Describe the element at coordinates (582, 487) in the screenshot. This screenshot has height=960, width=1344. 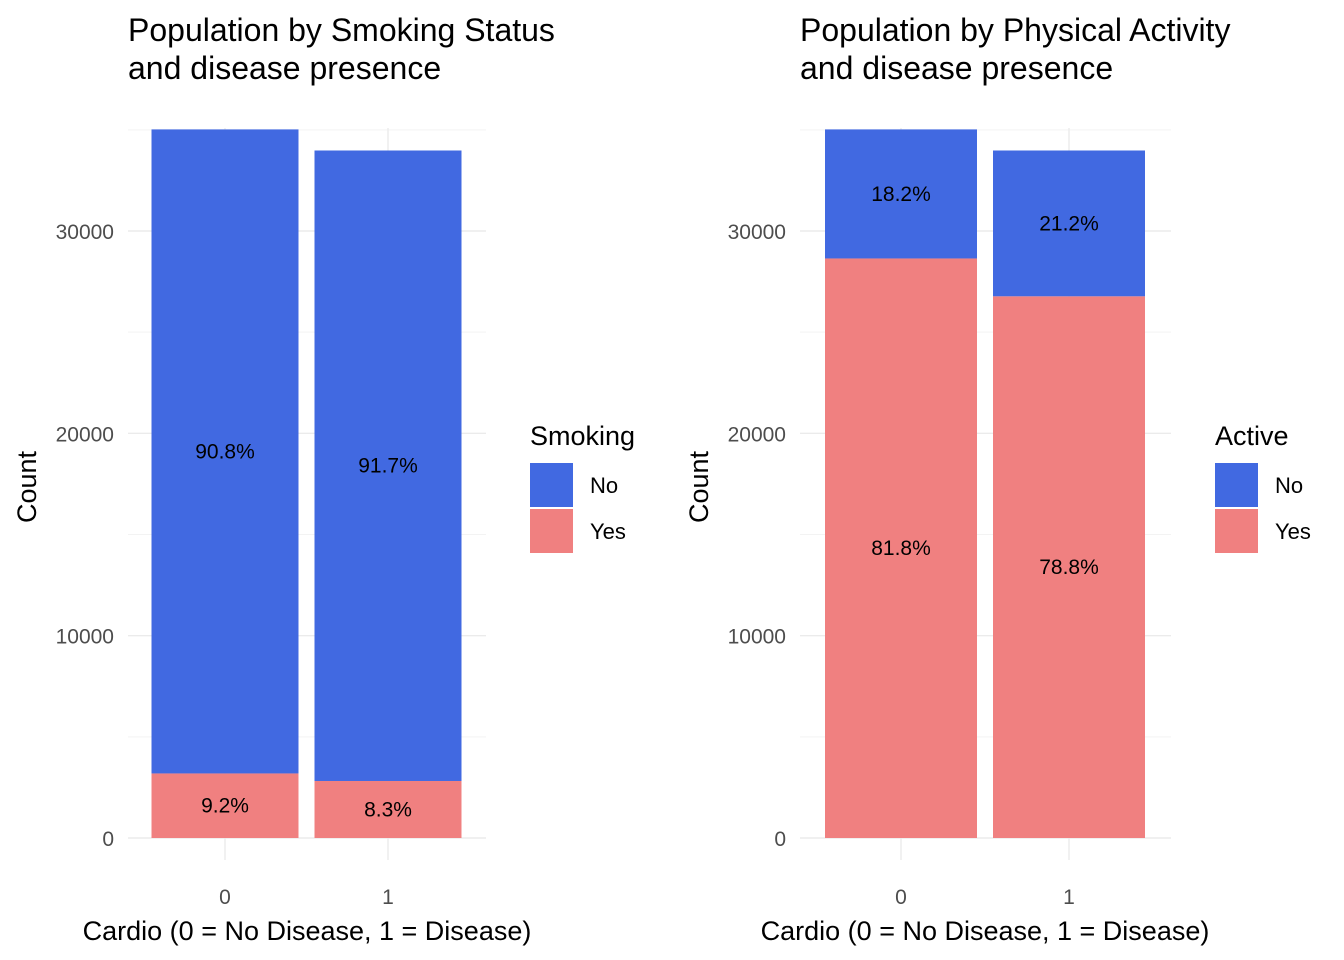
I see `legend: Smoking No Yes` at that location.